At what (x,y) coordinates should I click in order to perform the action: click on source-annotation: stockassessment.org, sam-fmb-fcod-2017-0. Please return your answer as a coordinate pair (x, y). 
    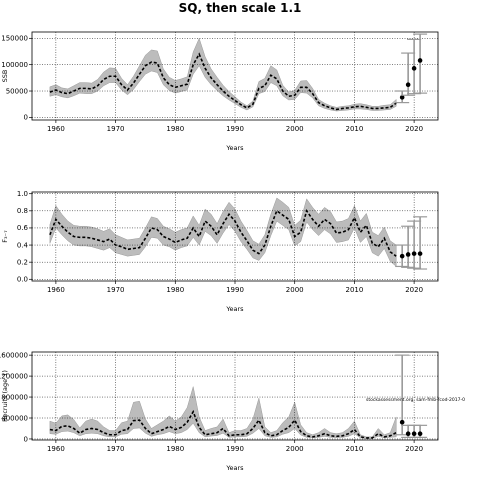
    Looking at the image, I should click on (415, 400).